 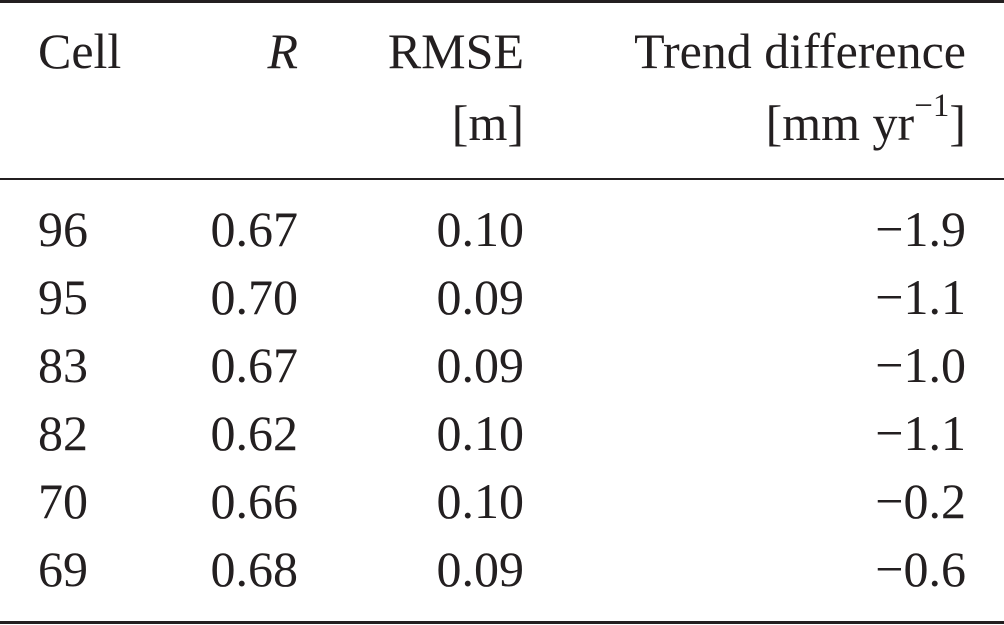 I want to click on row-r: 0.68, so click(x=254, y=569).